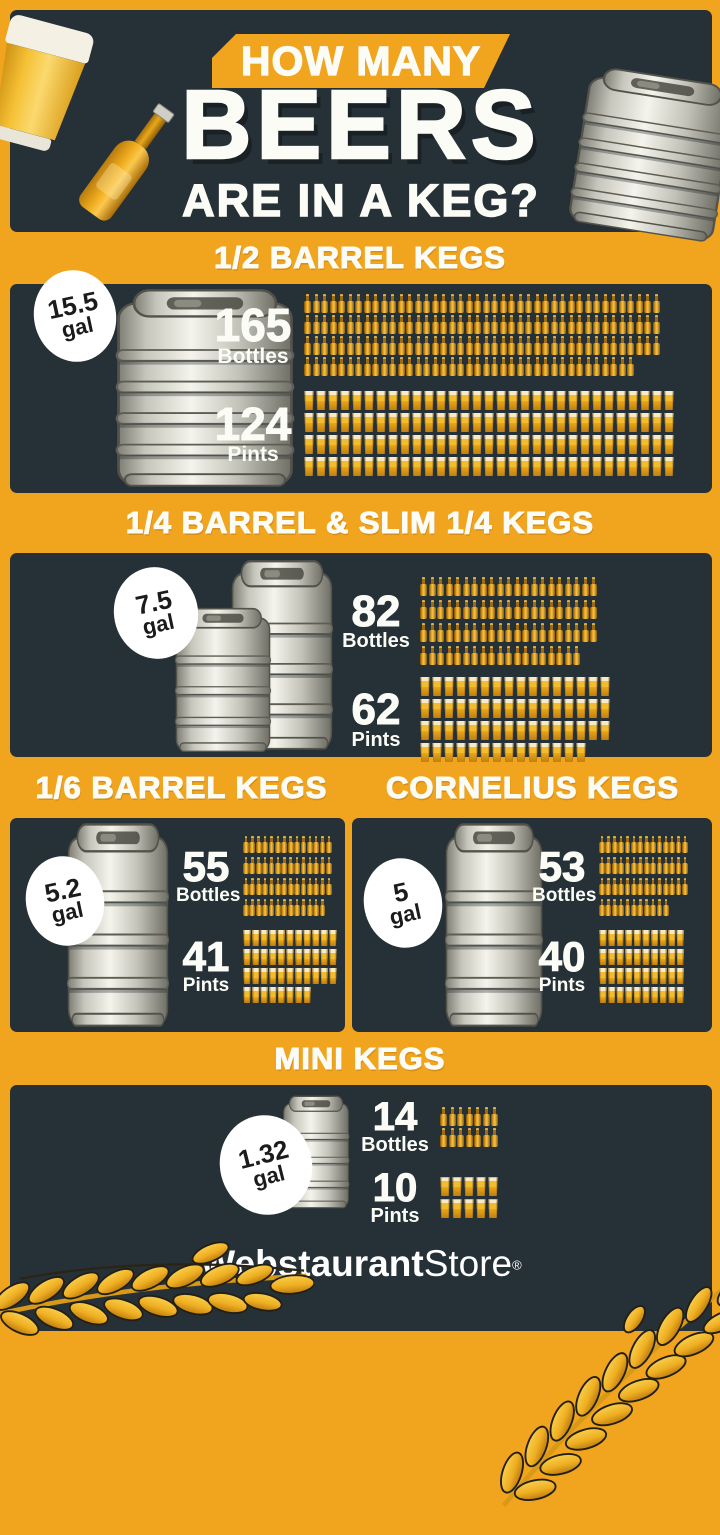 The width and height of the screenshot is (720, 1535). I want to click on bottles-stat: 165 Bottles, so click(444, 335).